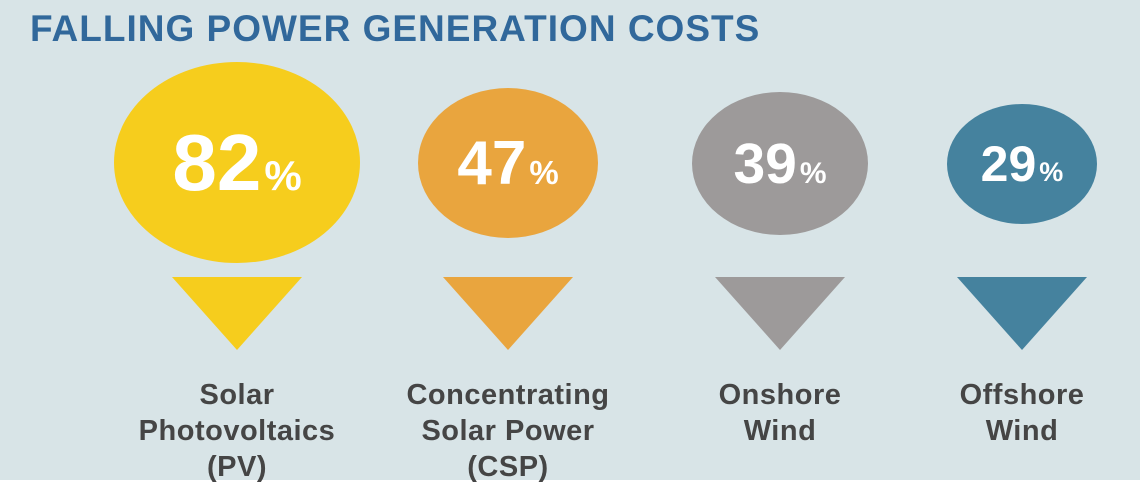 The width and height of the screenshot is (1140, 485). I want to click on label-line: Solar, so click(237, 395).